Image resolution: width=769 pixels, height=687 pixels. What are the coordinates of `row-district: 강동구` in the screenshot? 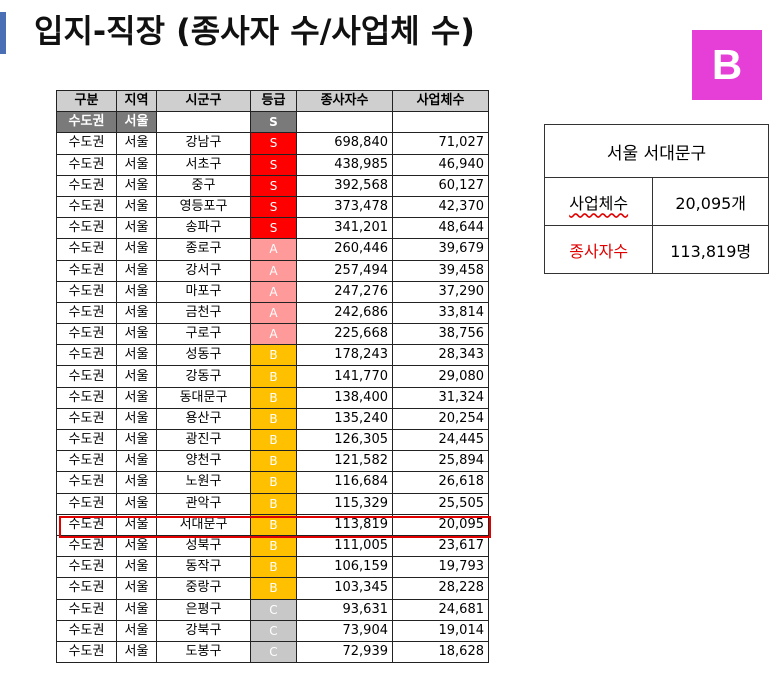 It's located at (203, 376).